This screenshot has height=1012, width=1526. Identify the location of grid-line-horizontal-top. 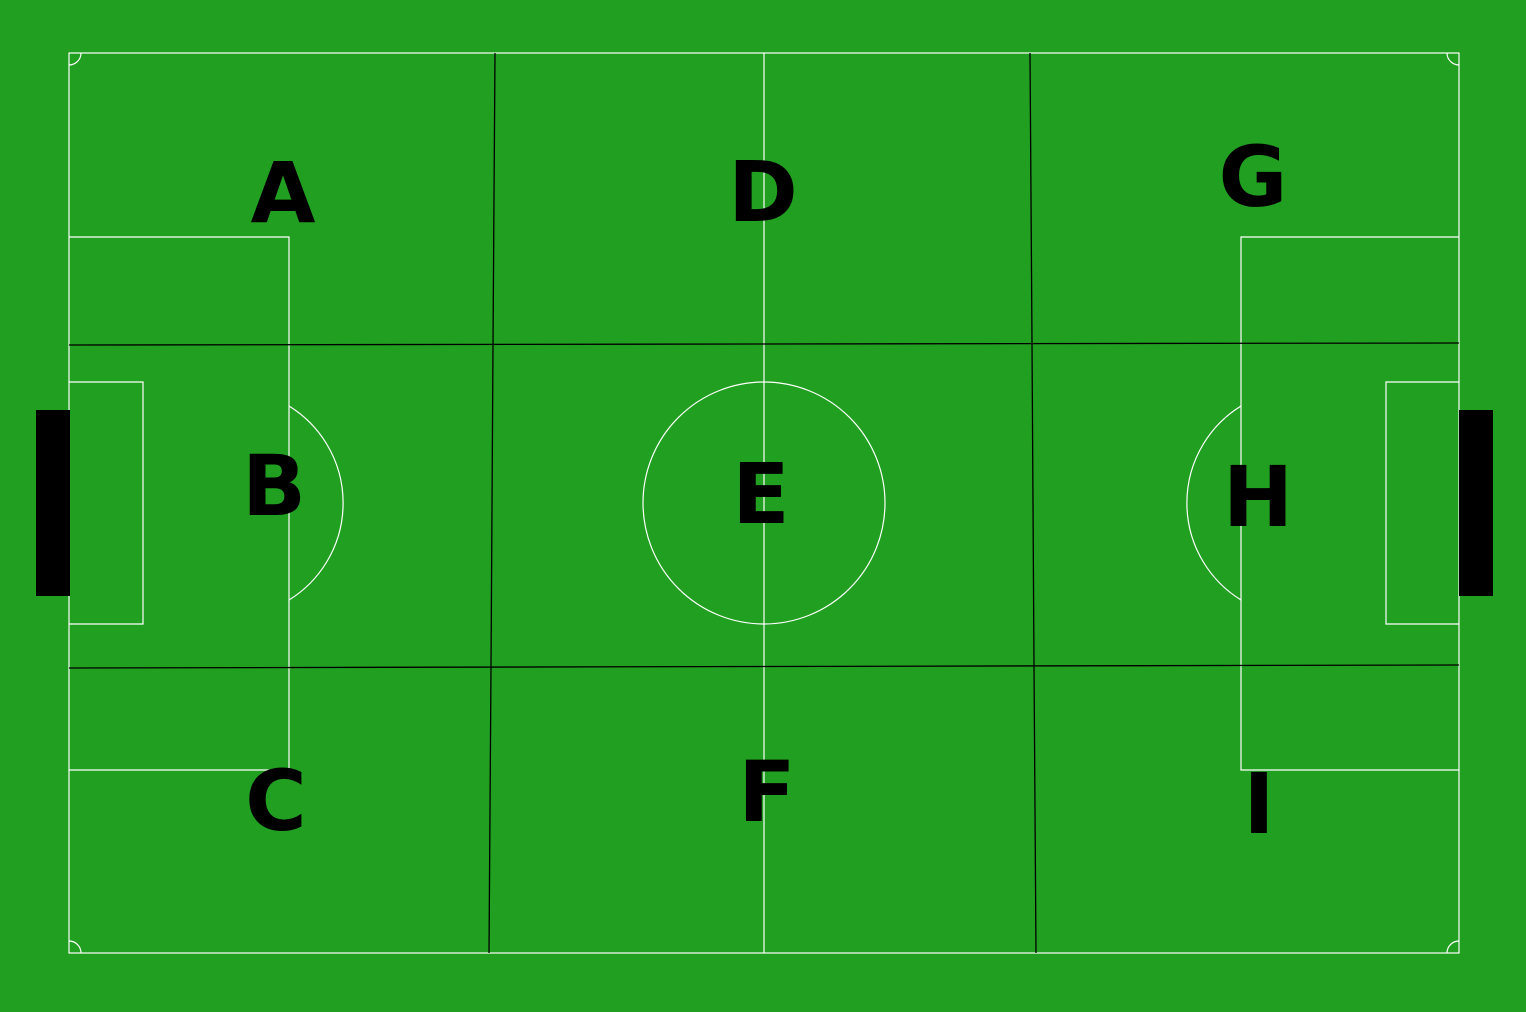
(764, 344).